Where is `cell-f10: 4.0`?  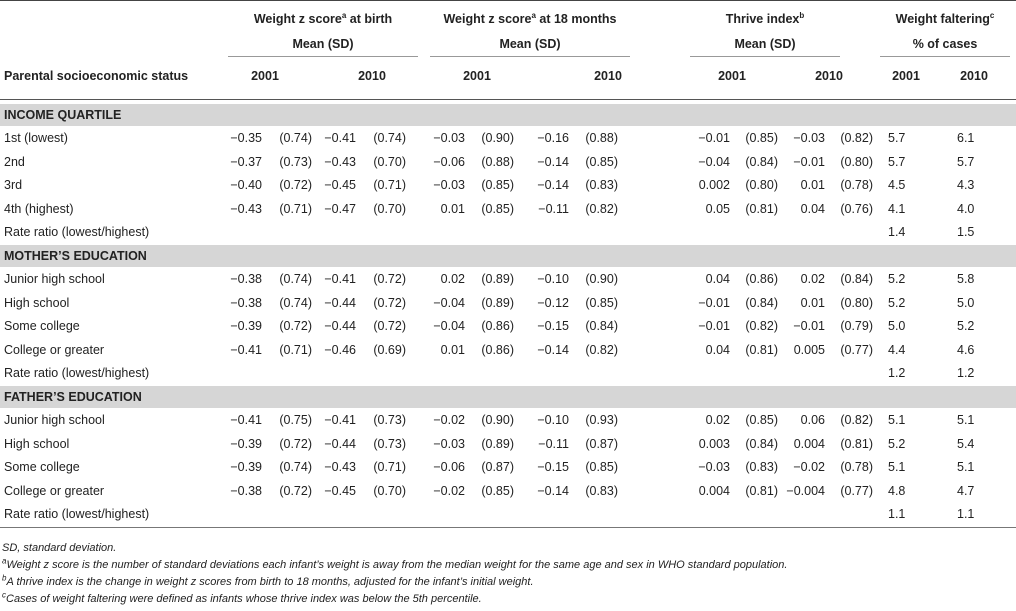
cell-f10: 4.0 is located at coordinates (966, 208).